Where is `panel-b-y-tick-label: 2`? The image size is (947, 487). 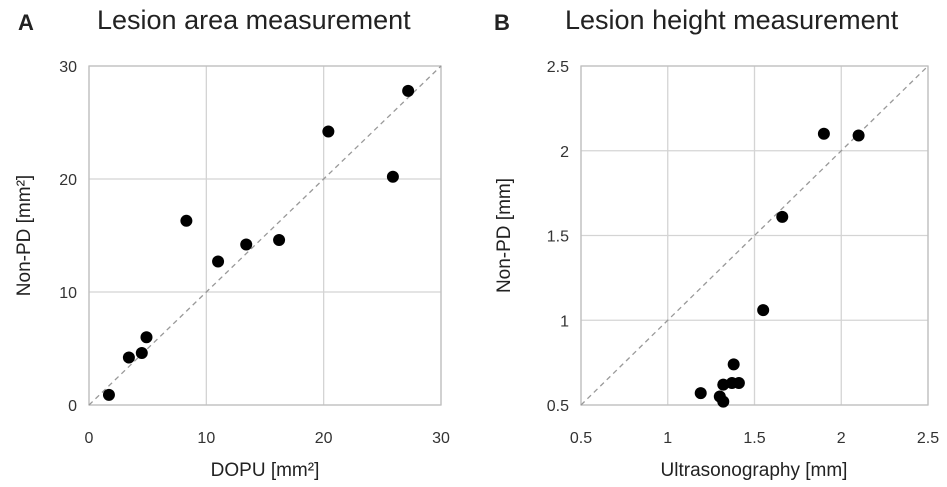 panel-b-y-tick-label: 2 is located at coordinates (564, 152).